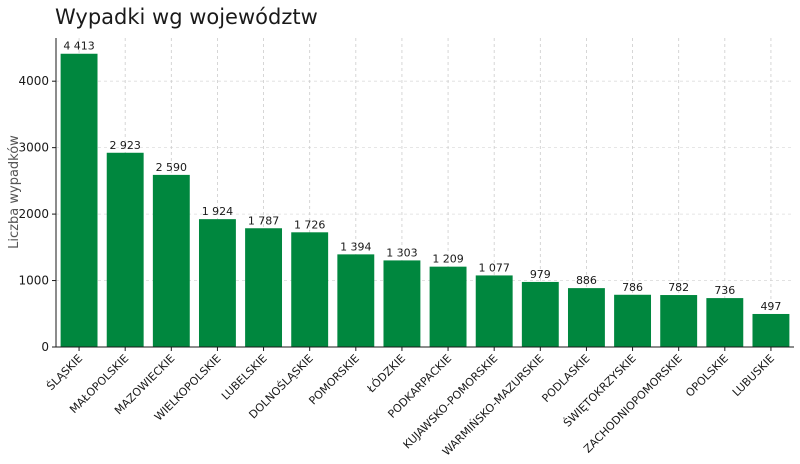 This screenshot has width=800, height=464. Describe the element at coordinates (45, 347) in the screenshot. I see `y-tick-label: 0` at that location.